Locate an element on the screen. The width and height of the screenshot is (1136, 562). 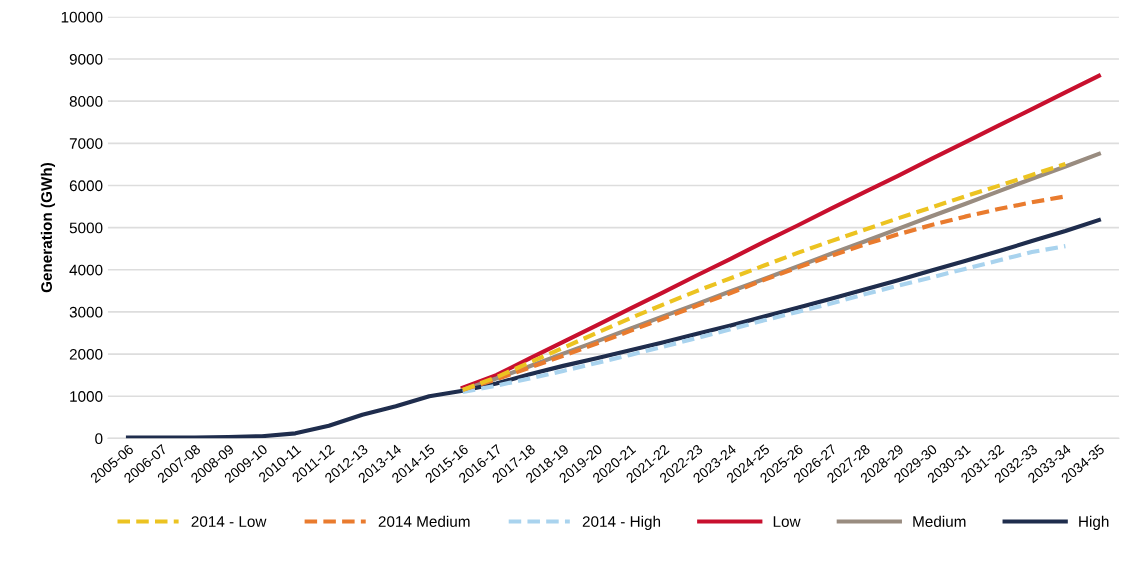
y-tick-label: 9000 is located at coordinates (86, 59).